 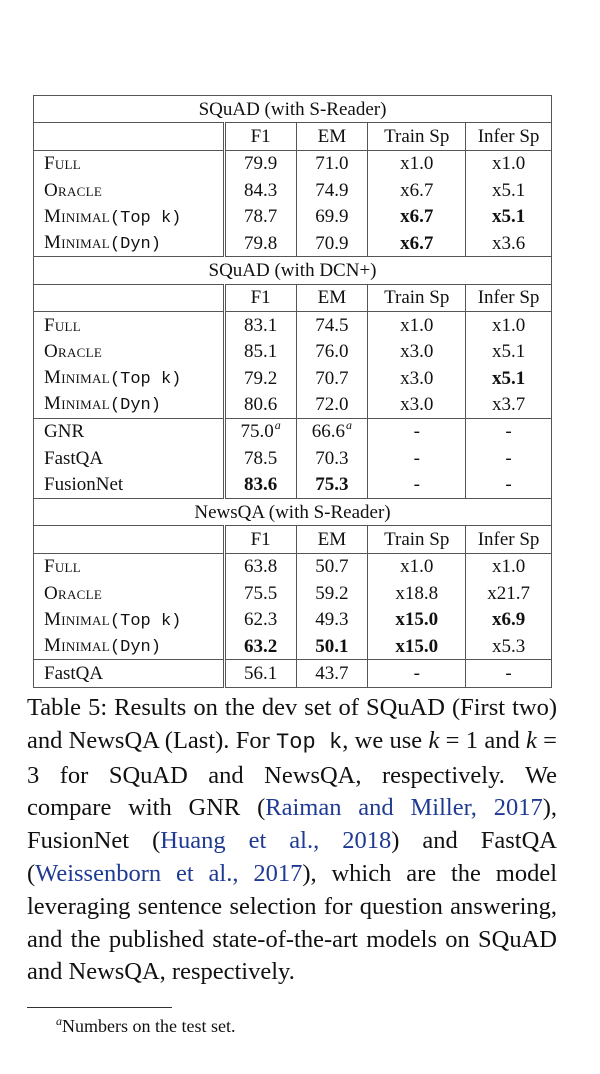 What do you see at coordinates (385, 740) in the screenshot?
I see `caption-text: , we use` at bounding box center [385, 740].